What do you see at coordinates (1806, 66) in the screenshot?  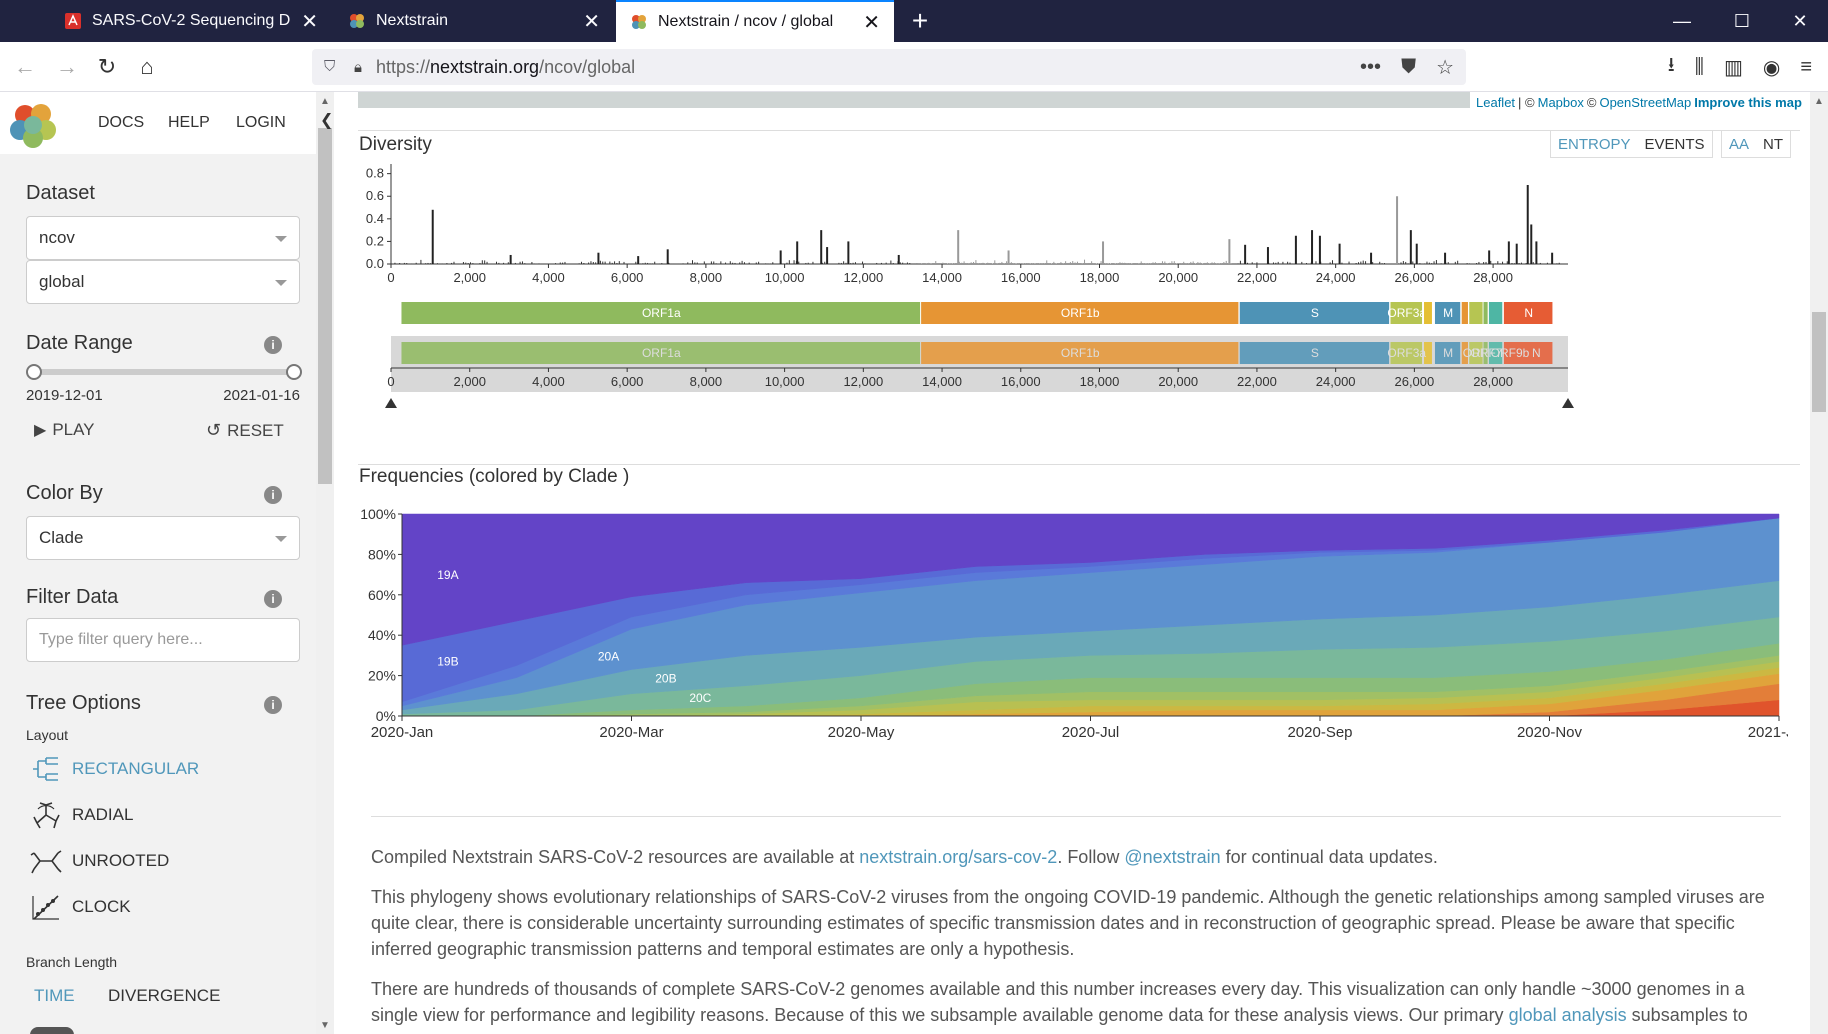 I see `hamburger-menu-icon: ≡` at bounding box center [1806, 66].